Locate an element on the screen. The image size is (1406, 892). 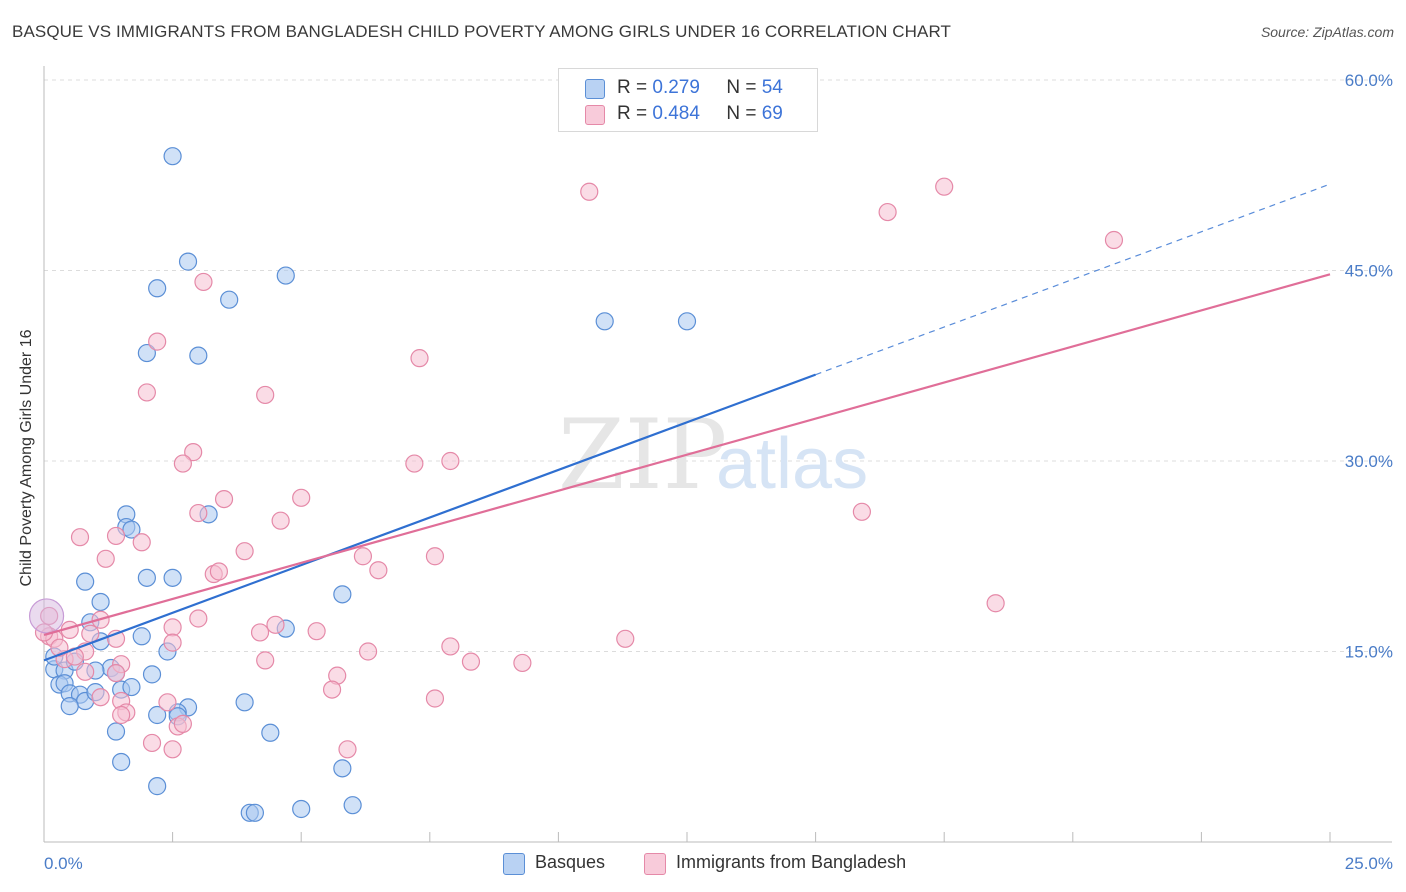
legend-n-value: 69 is located at coordinates (772, 113).